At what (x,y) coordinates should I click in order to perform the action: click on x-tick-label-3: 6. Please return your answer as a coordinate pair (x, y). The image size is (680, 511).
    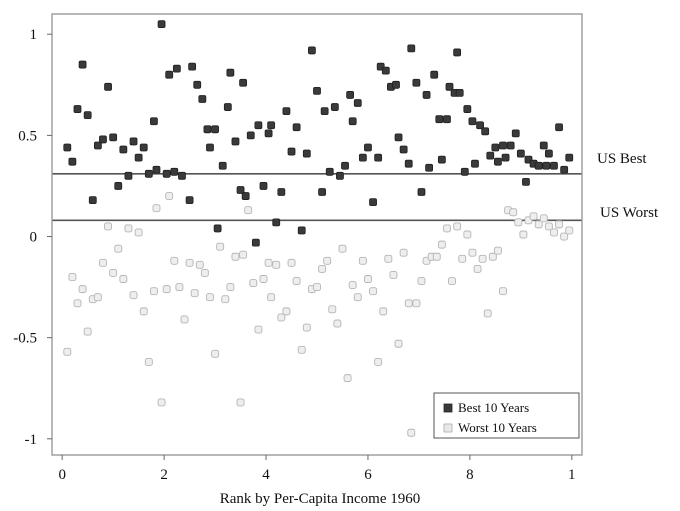
    Looking at the image, I should click on (368, 475).